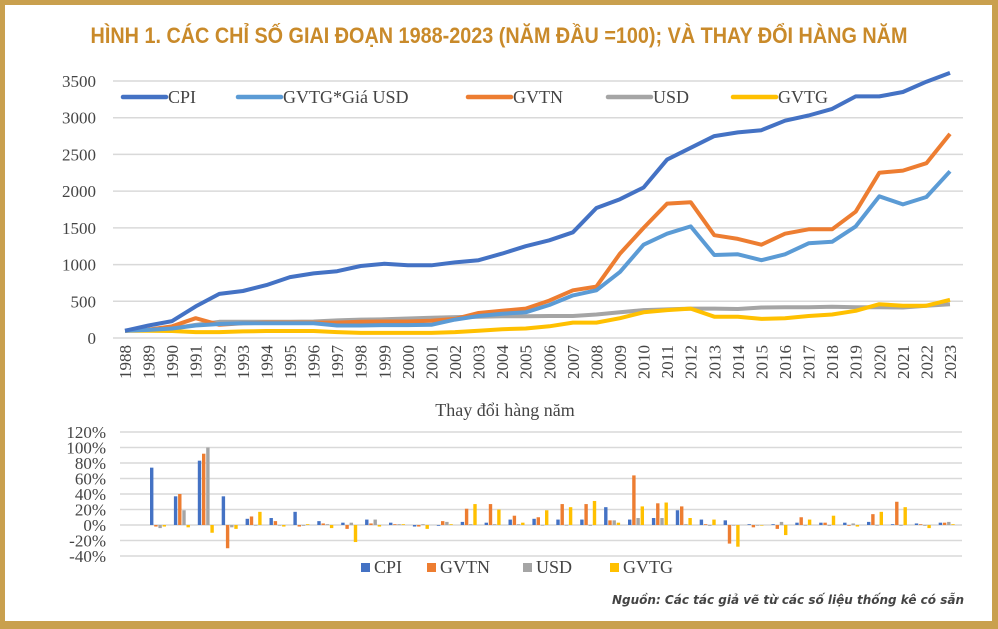 The width and height of the screenshot is (998, 629). Describe the element at coordinates (79, 118) in the screenshot. I see `y-tick-label: 3000` at that location.